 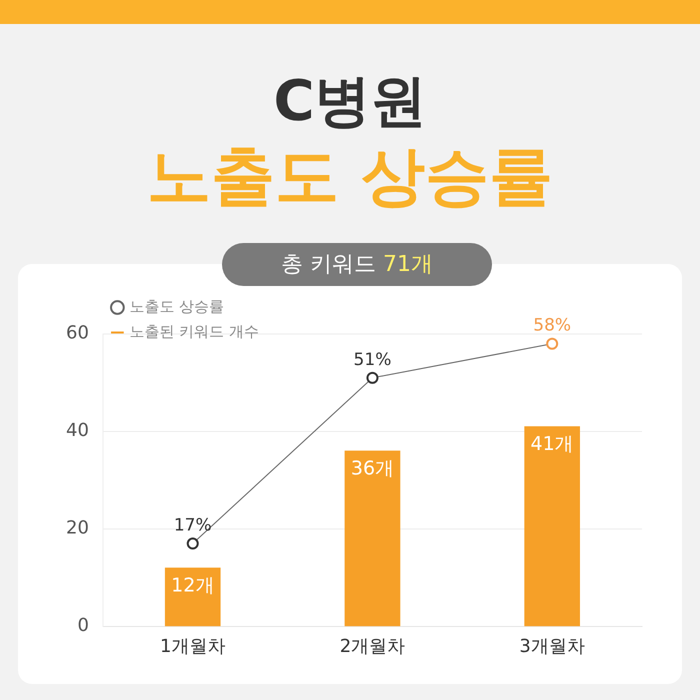 I want to click on x-tick-label: 3개월차, so click(x=552, y=646).